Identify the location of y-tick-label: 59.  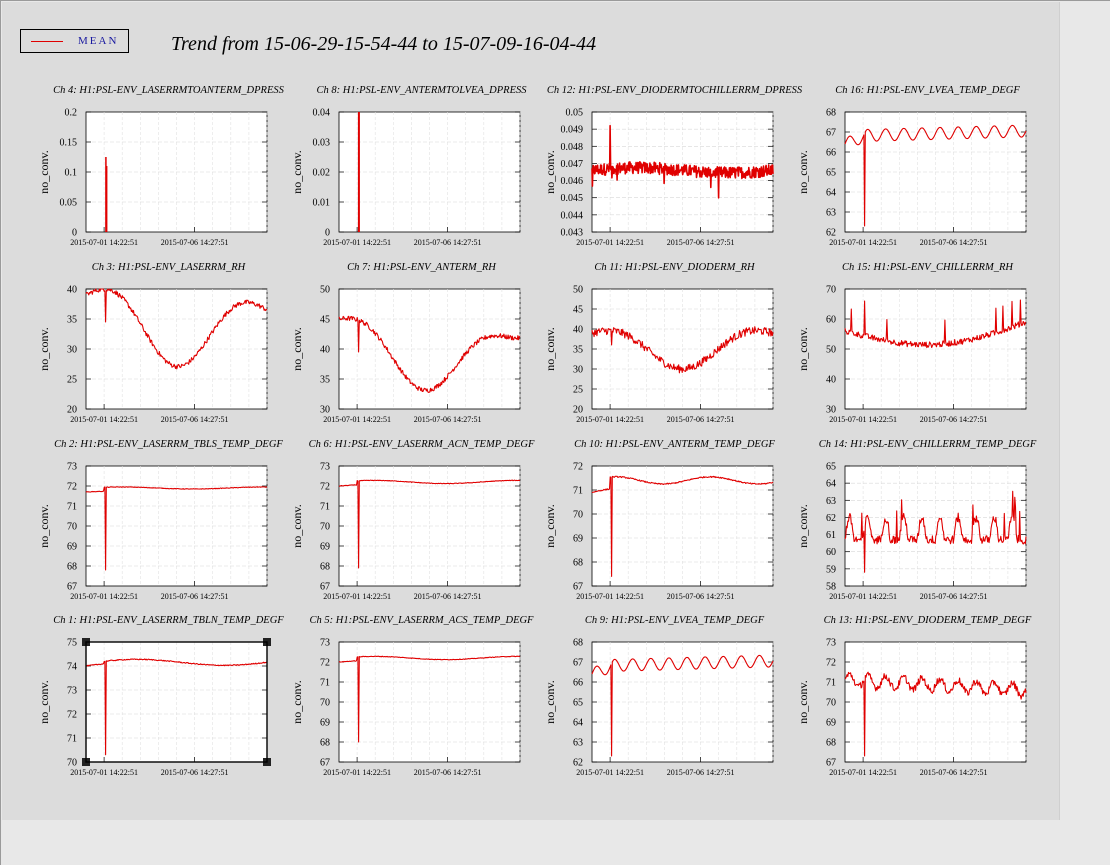
(831, 569).